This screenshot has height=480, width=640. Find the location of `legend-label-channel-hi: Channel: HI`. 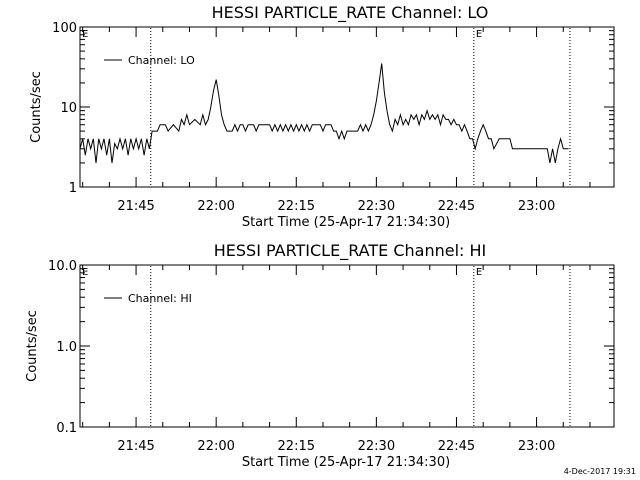

legend-label-channel-hi: Channel: HI is located at coordinates (160, 298).